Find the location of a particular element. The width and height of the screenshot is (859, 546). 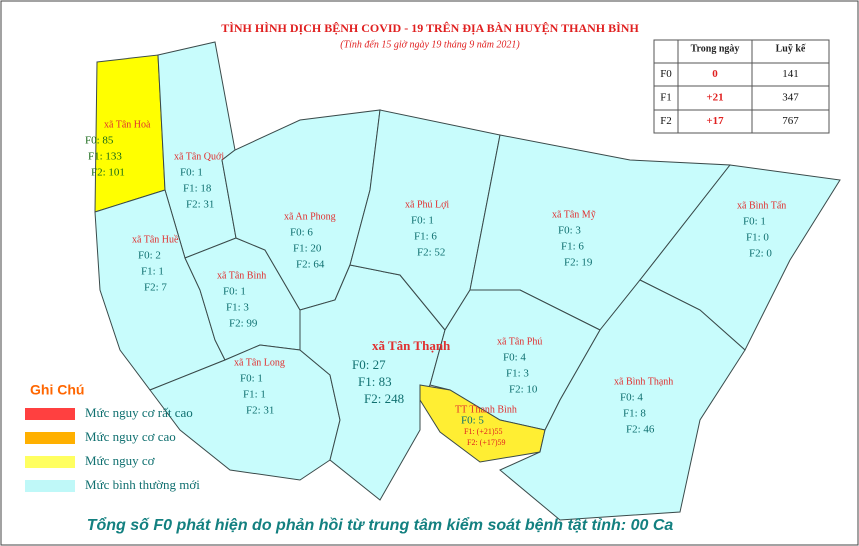

region-stat: F1: 20 is located at coordinates (307, 249).